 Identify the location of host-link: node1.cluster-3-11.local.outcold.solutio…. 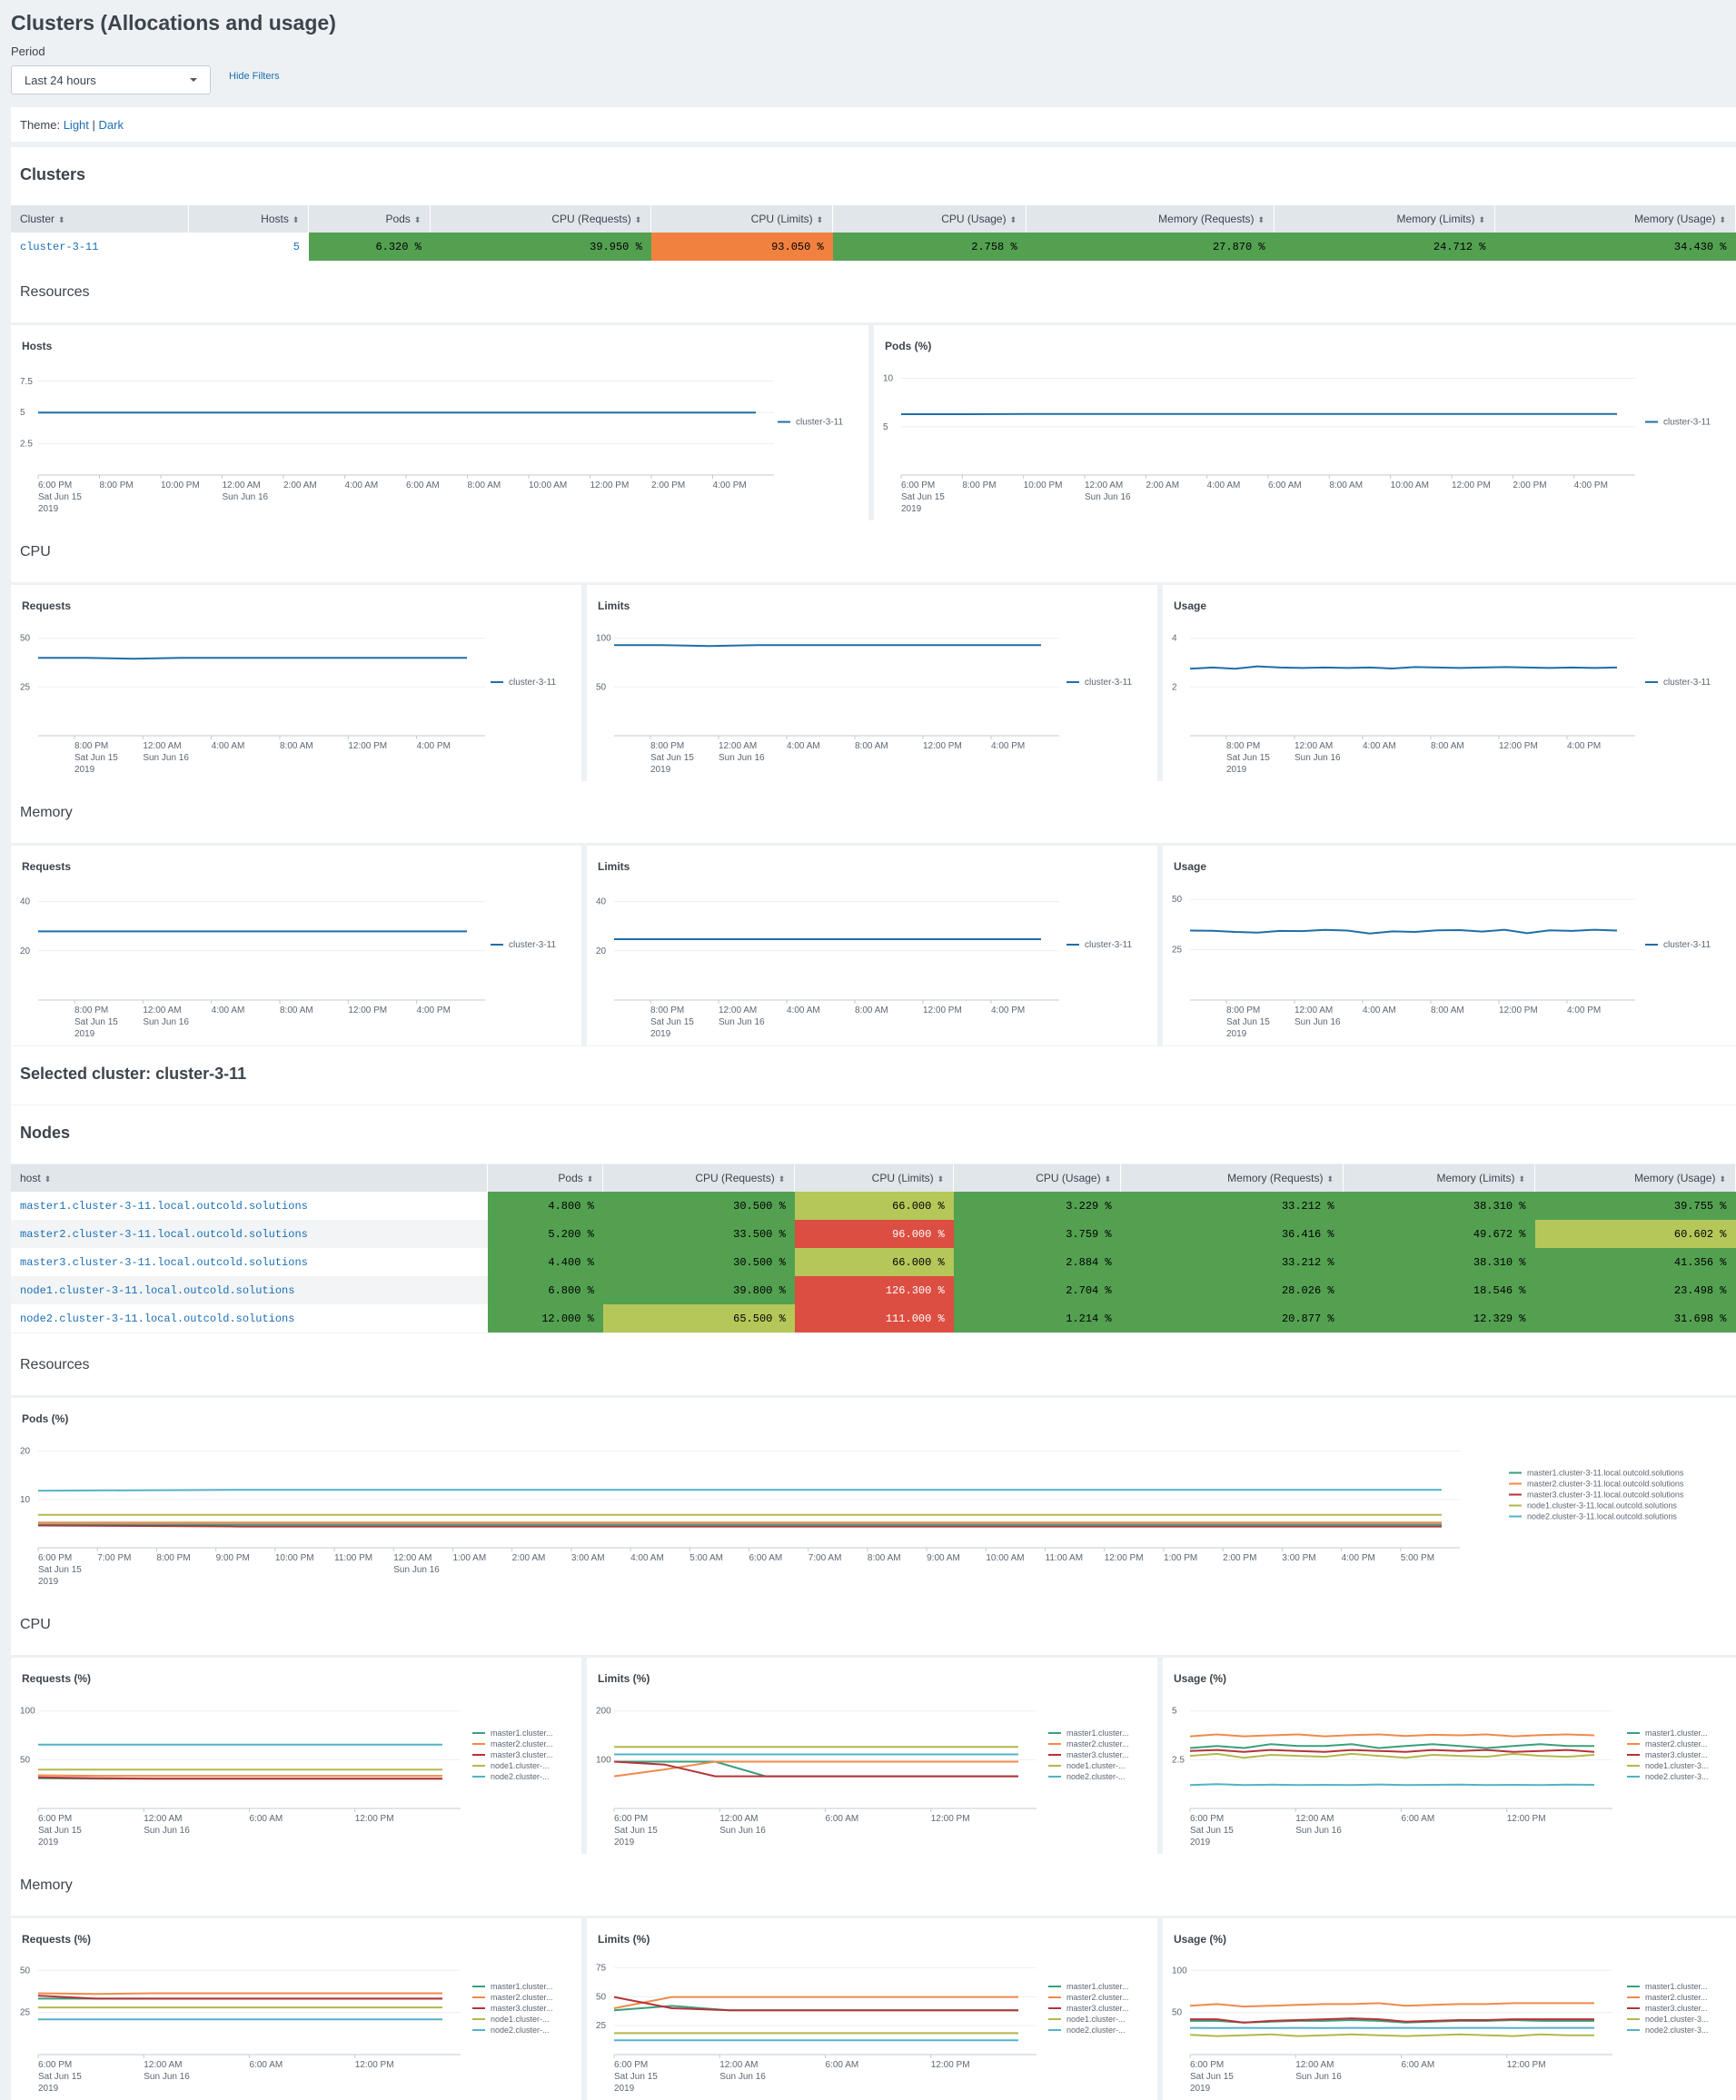
(250, 1290).